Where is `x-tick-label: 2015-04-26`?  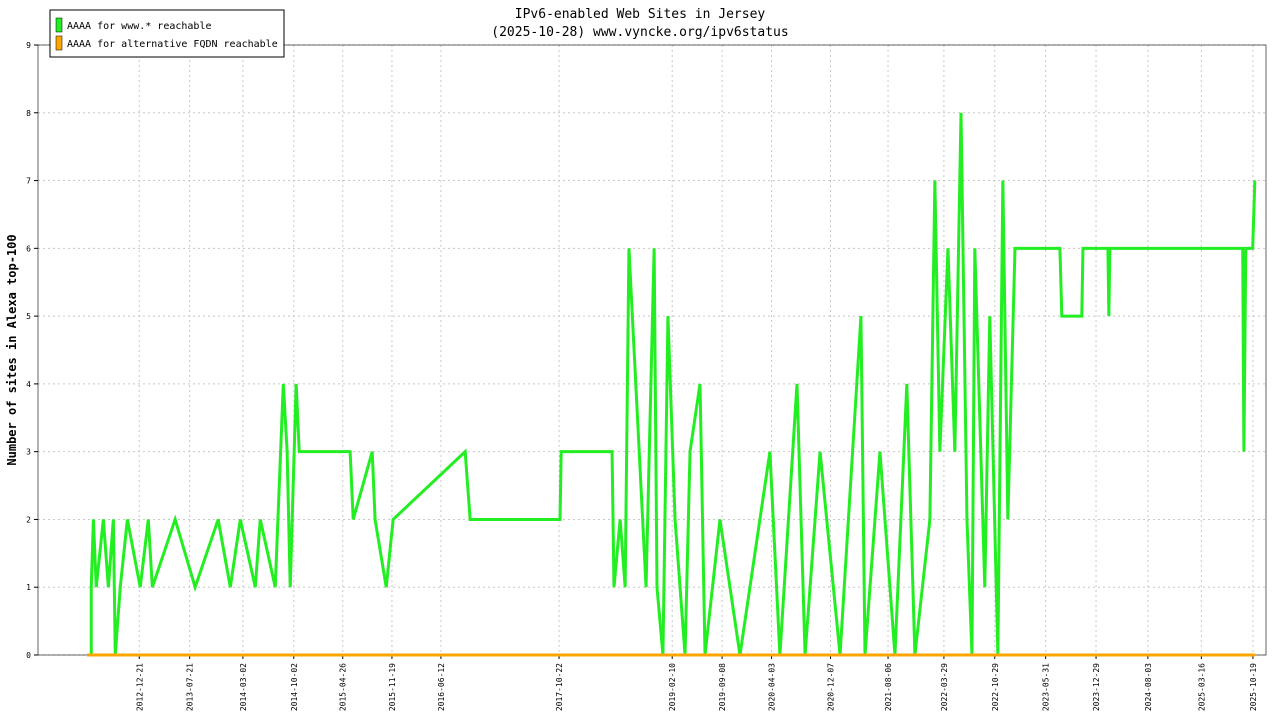
x-tick-label: 2015-04-26 is located at coordinates (343, 687).